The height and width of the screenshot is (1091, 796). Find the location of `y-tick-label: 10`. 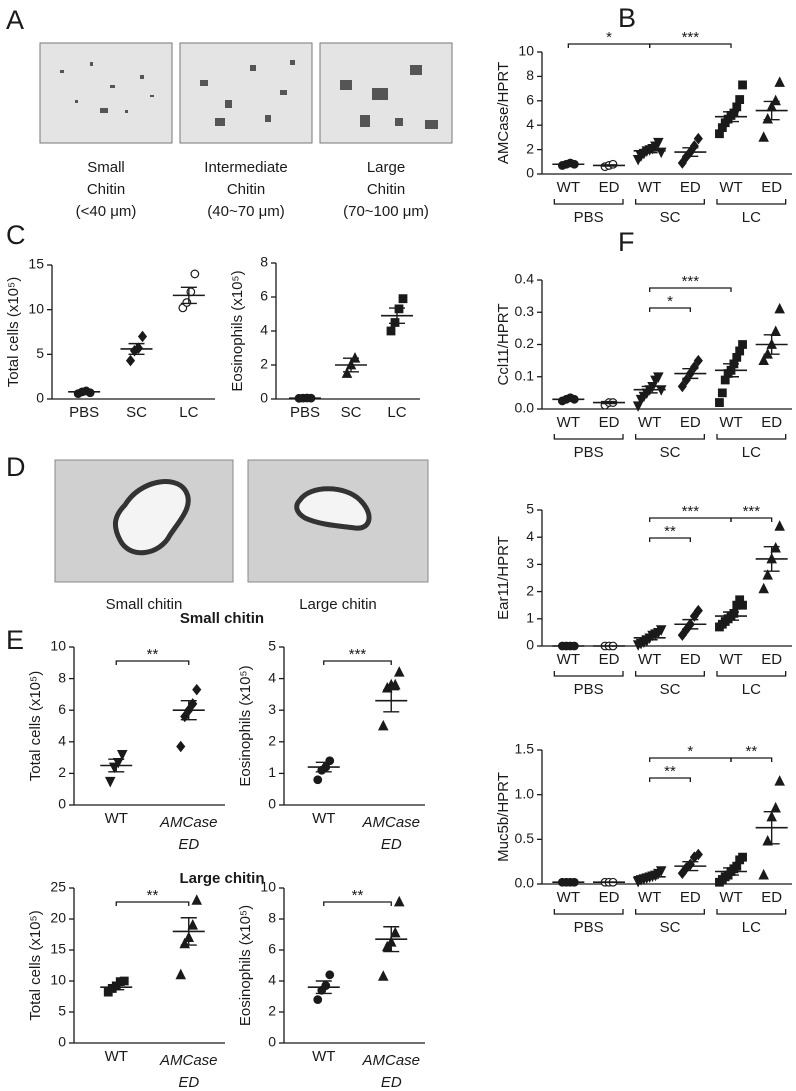

y-tick-label: 10 is located at coordinates (526, 51).